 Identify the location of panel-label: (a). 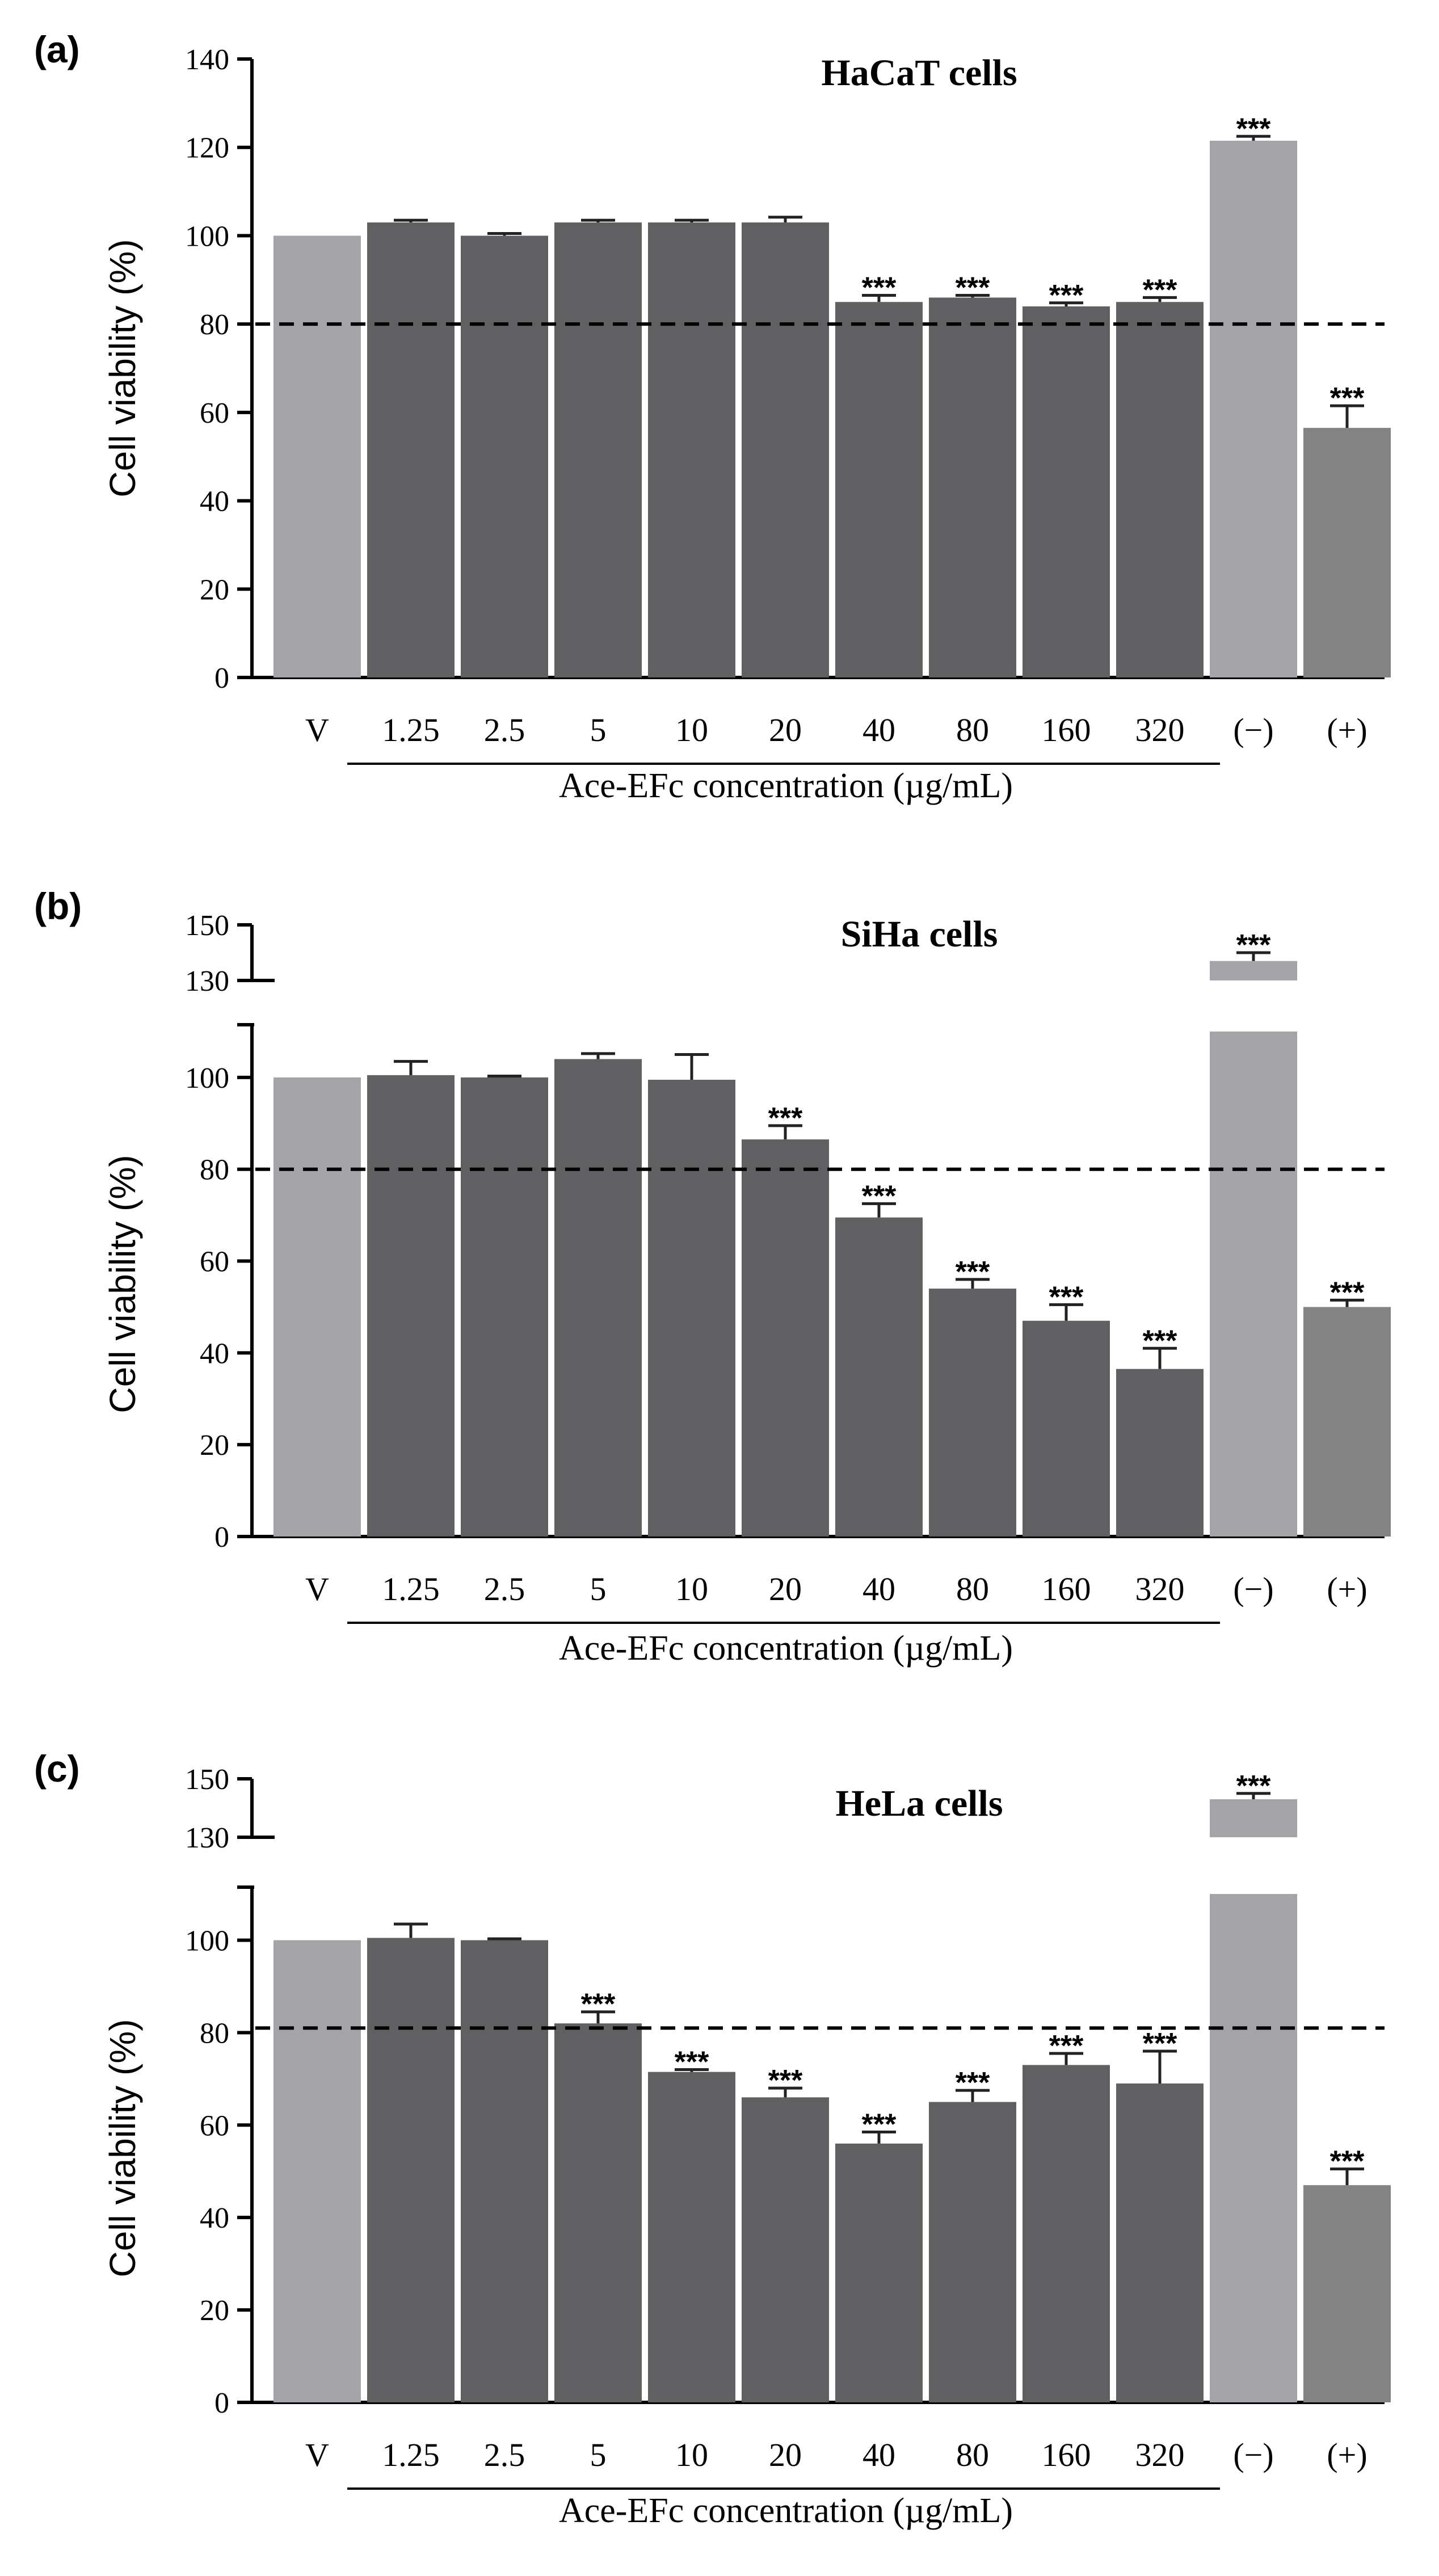
(57, 49).